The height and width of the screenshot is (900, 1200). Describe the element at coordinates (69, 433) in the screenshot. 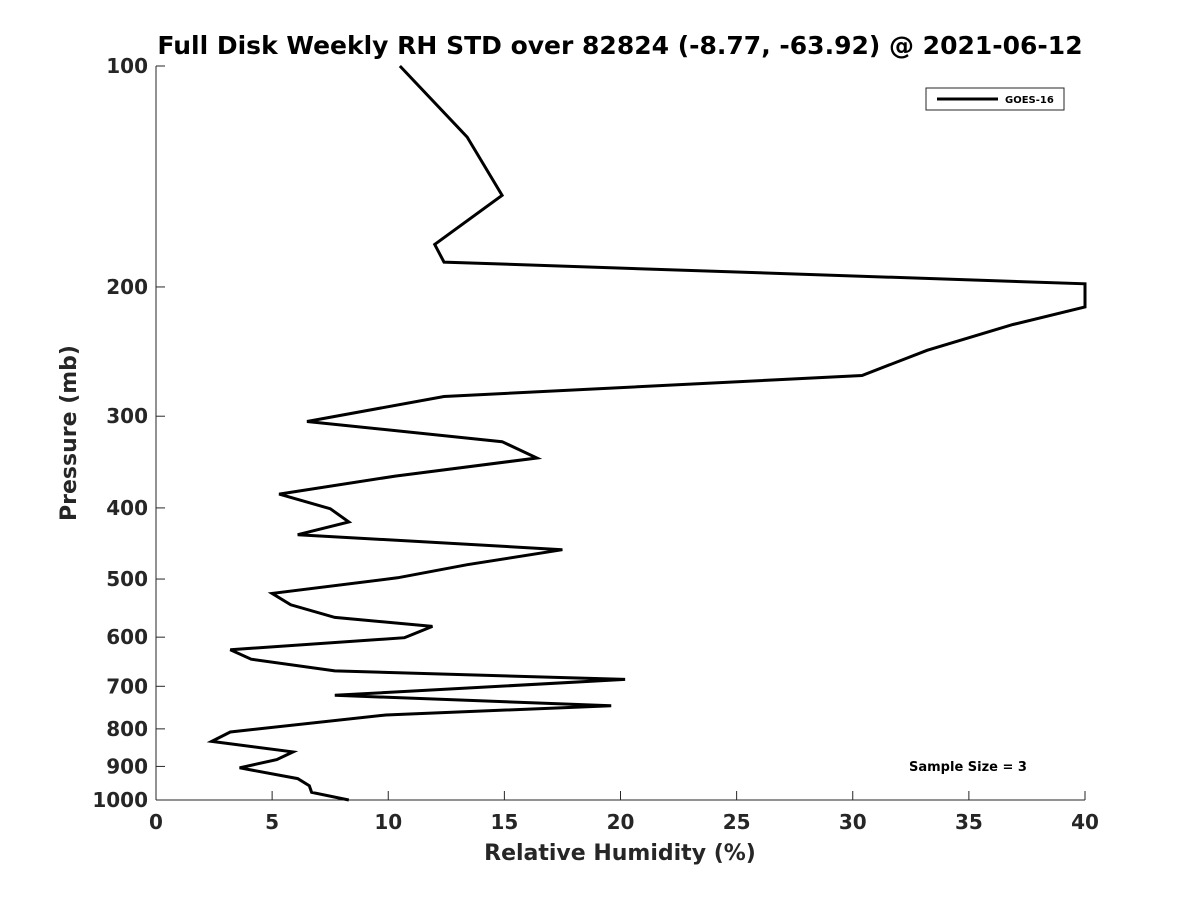

I see `y-axis-label: Pressure (mb)` at that location.